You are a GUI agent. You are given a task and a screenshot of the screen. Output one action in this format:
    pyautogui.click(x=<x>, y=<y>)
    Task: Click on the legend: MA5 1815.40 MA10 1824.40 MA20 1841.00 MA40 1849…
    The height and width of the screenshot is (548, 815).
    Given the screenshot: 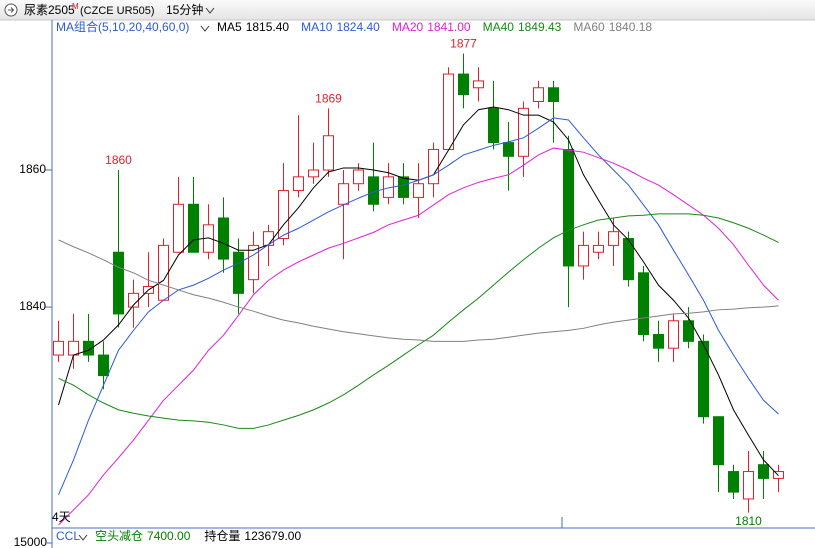 What is the action you would take?
    pyautogui.click(x=434, y=27)
    